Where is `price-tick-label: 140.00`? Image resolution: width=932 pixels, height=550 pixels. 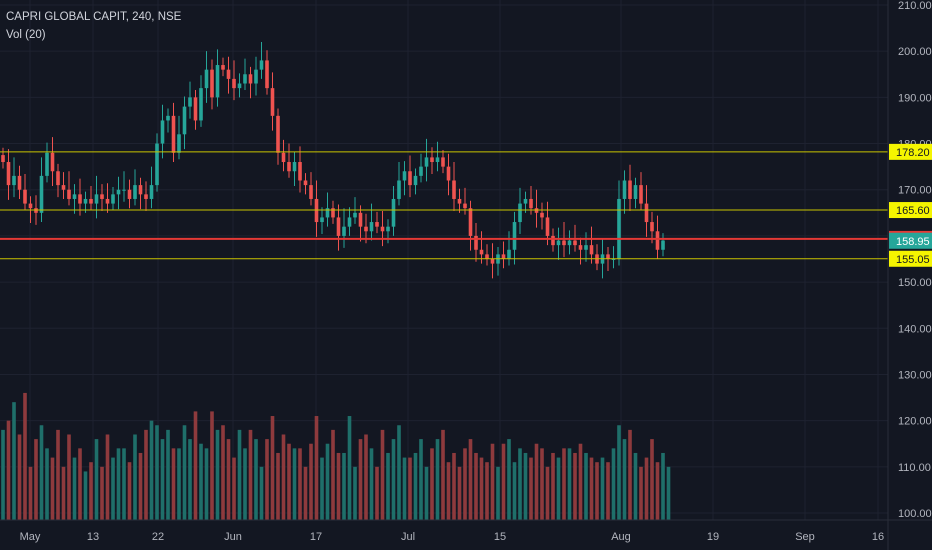
price-tick-label: 140.00 is located at coordinates (915, 329).